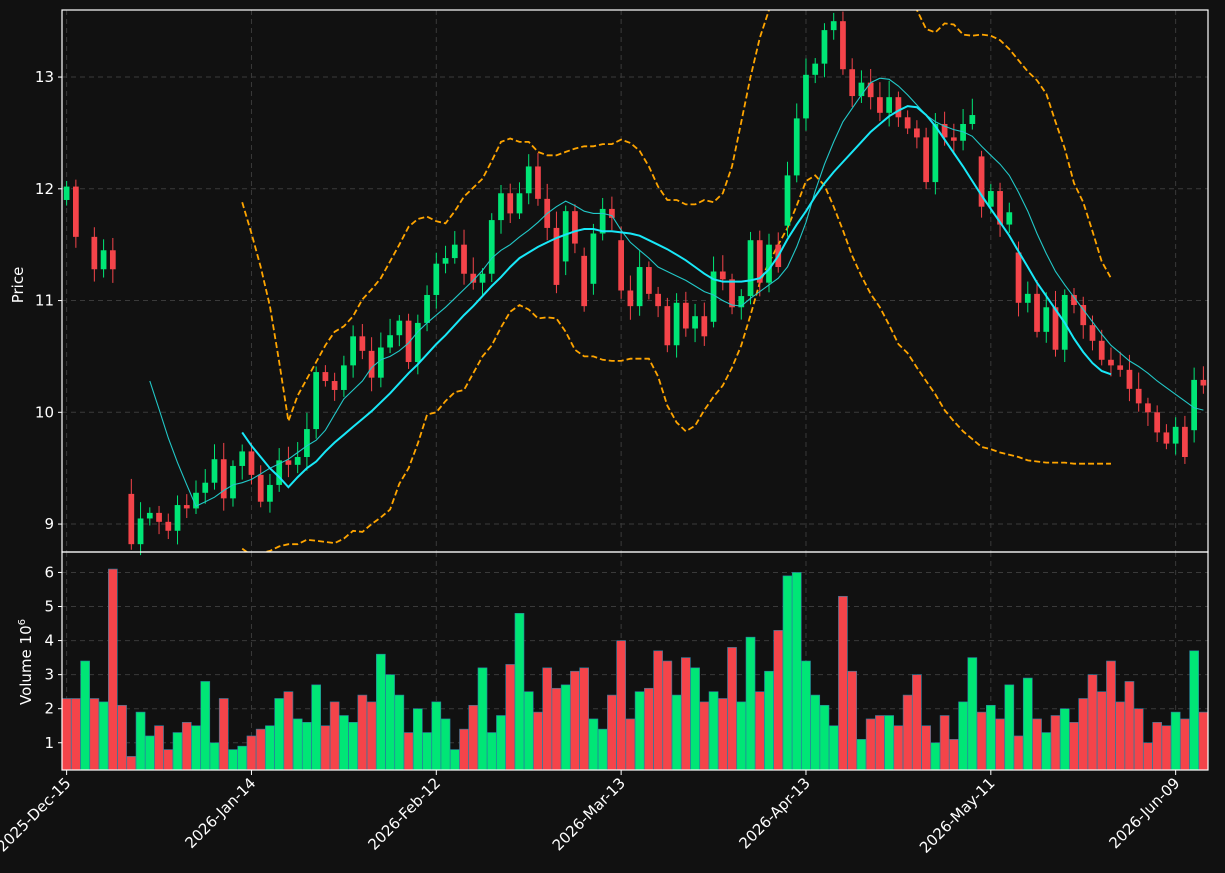 The image size is (1225, 873). Describe the element at coordinates (22, 622) in the screenshot. I see `volume-axis-label-exponent: 6` at that location.